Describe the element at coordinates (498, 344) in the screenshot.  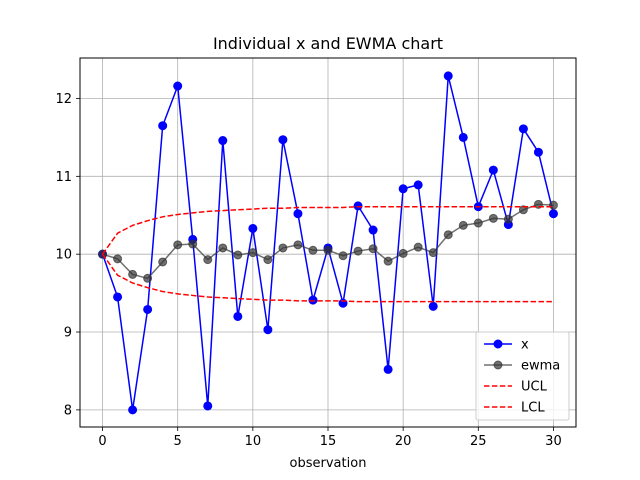
I see `legend-marker-x` at that location.